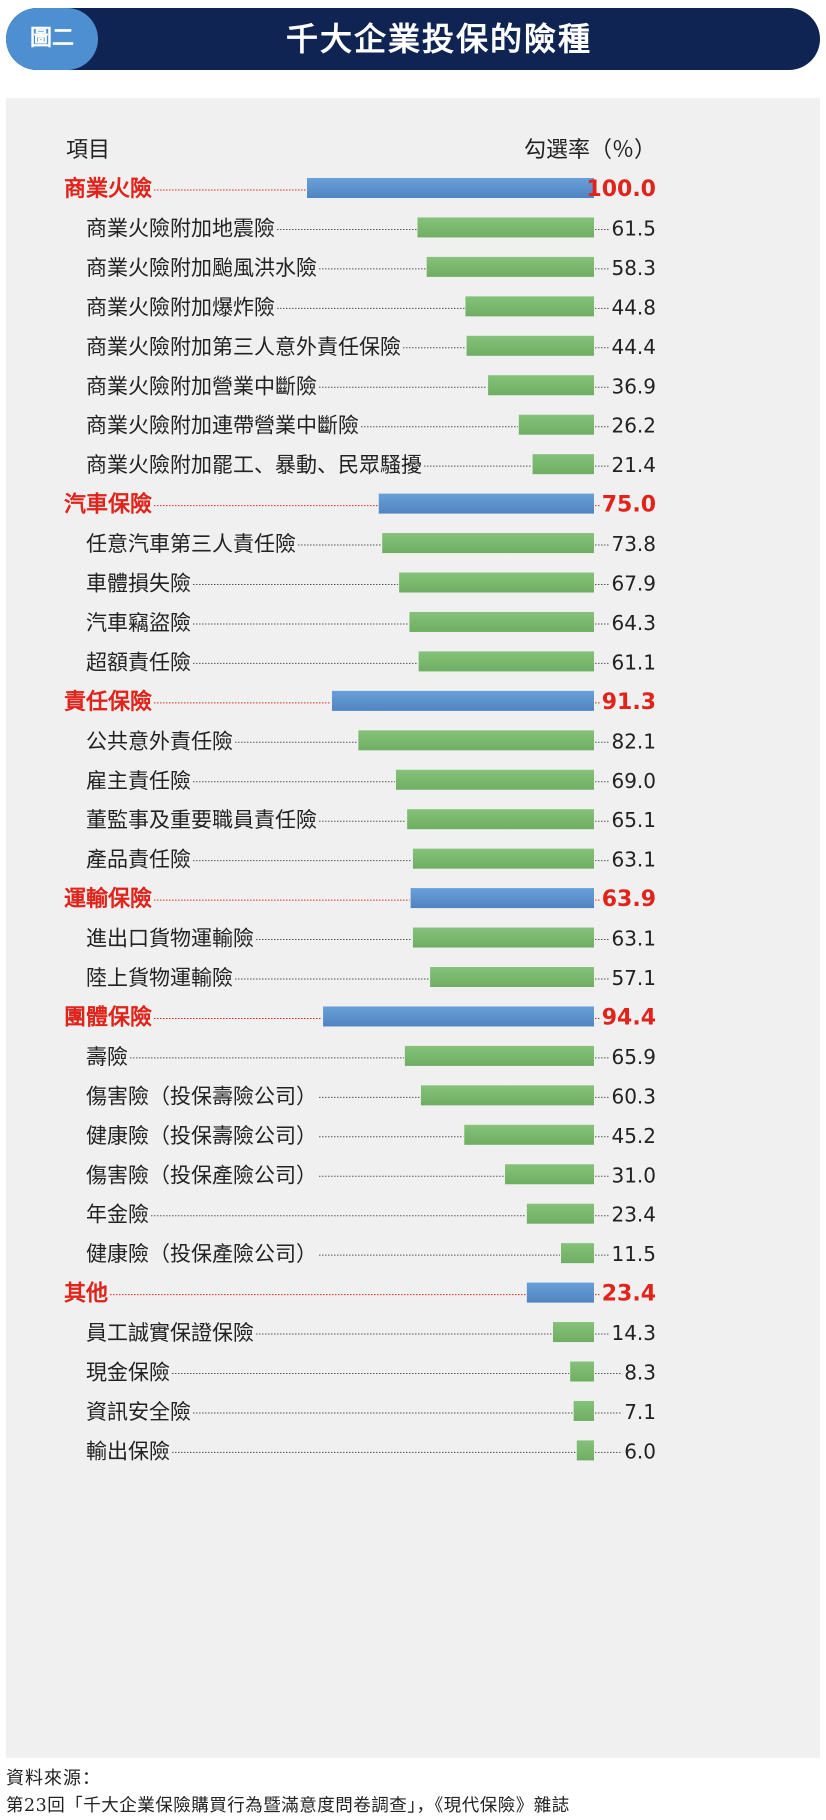  I want to click on item-label: 陸上貨物運輸險, so click(159, 978).